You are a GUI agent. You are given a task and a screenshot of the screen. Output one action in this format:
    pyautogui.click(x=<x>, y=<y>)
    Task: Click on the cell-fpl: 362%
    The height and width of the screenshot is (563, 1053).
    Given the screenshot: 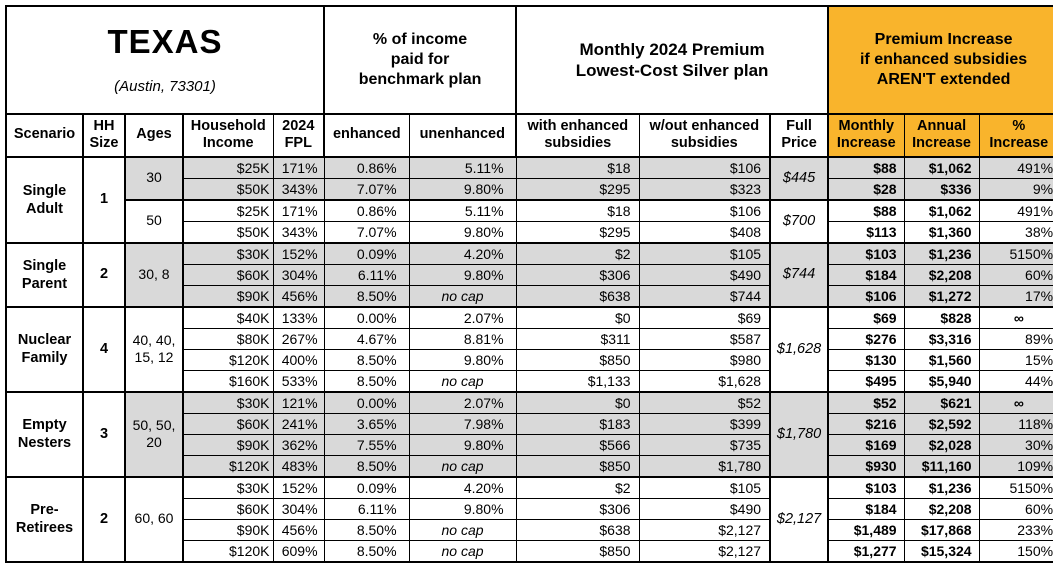 What is the action you would take?
    pyautogui.click(x=298, y=444)
    